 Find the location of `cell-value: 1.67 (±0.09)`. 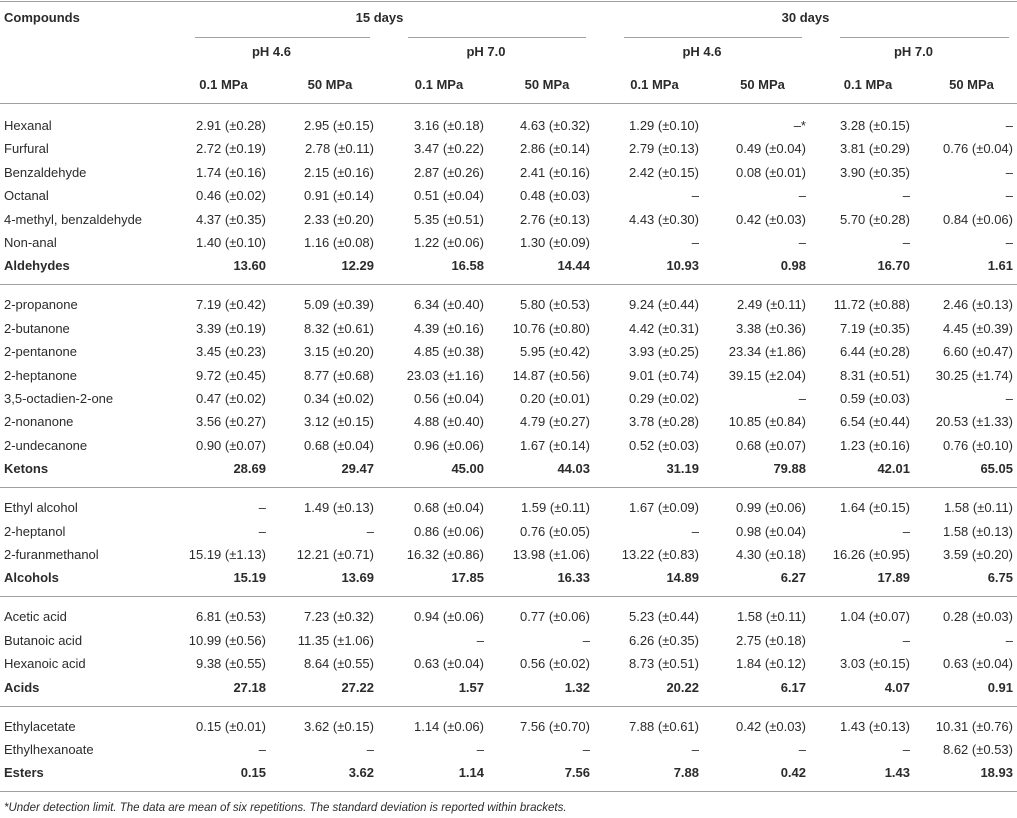

cell-value: 1.67 (±0.09) is located at coordinates (663, 508).